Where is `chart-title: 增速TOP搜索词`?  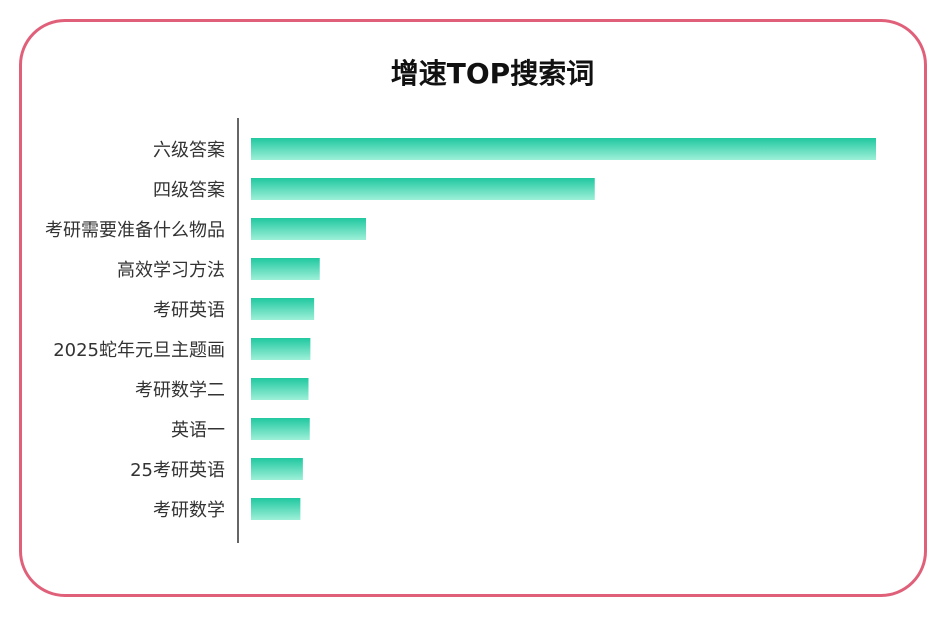
chart-title: 增速TOP搜索词 is located at coordinates (492, 73).